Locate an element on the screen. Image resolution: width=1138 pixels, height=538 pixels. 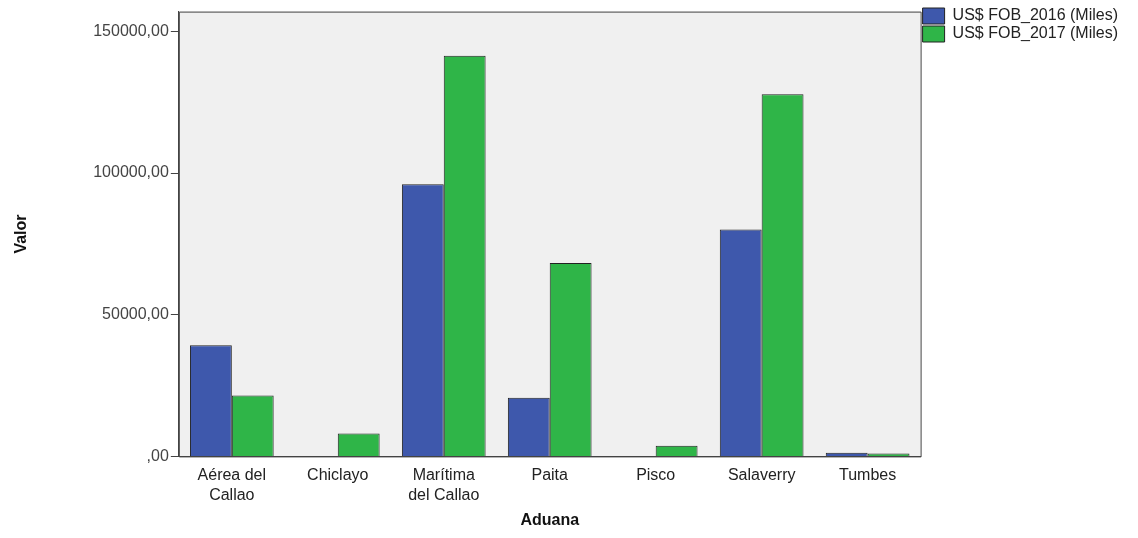
y-axis-title: Valor is located at coordinates (21, 234).